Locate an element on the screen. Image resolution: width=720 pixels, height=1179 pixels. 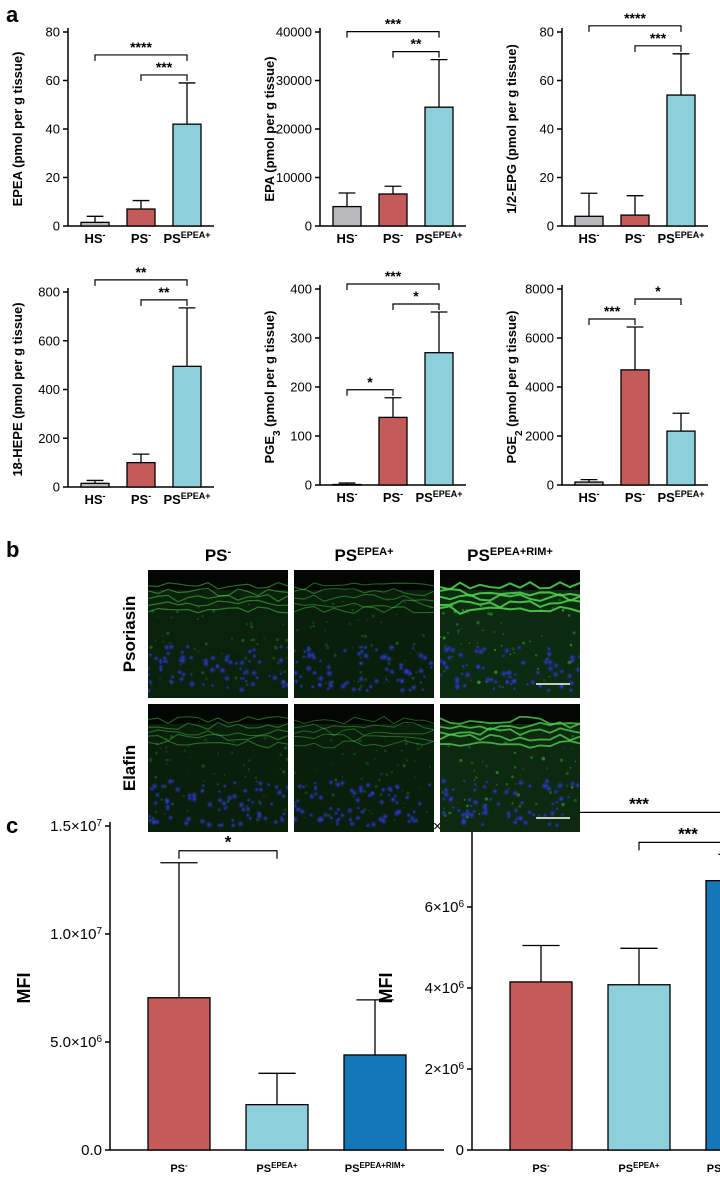
y-axis-label: PGE3 (pmol per g tissue) is located at coordinates (272, 387).